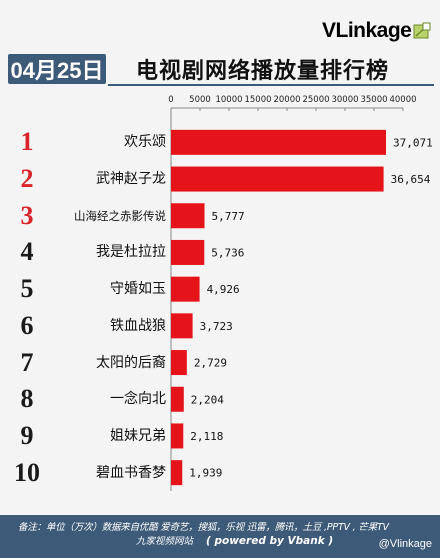  Describe the element at coordinates (138, 289) in the screenshot. I see `category-label: 守婚如玉` at that location.